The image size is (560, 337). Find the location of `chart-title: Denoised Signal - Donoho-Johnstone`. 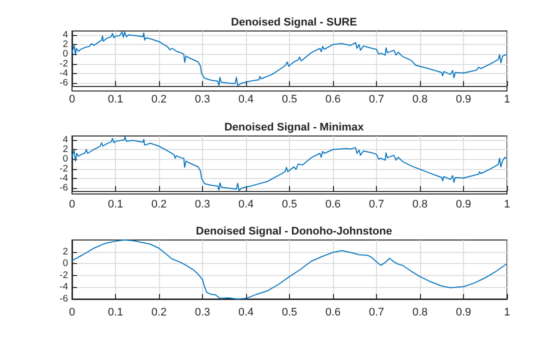

chart-title: Denoised Signal - Donoho-Johnstone is located at coordinates (294, 232).